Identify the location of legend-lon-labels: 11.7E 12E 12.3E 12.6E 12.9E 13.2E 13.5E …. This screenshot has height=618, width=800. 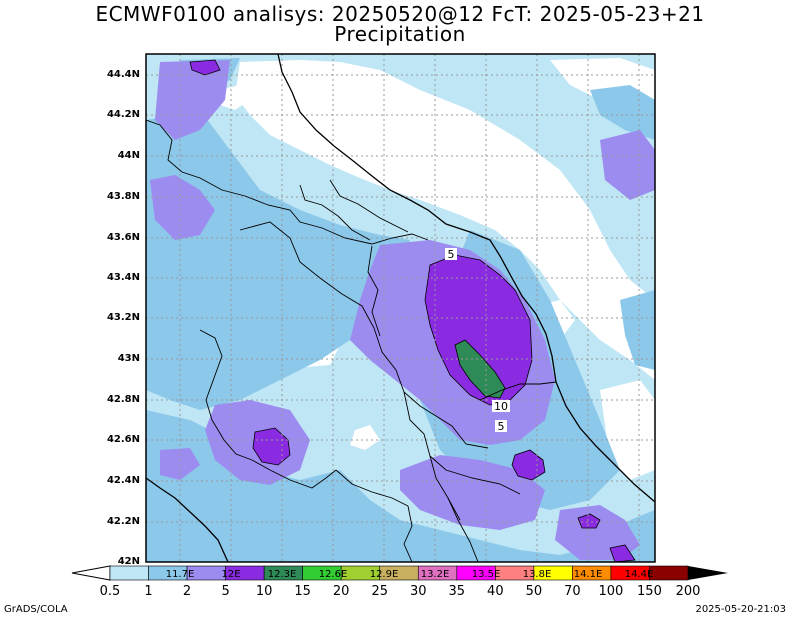
(410, 574).